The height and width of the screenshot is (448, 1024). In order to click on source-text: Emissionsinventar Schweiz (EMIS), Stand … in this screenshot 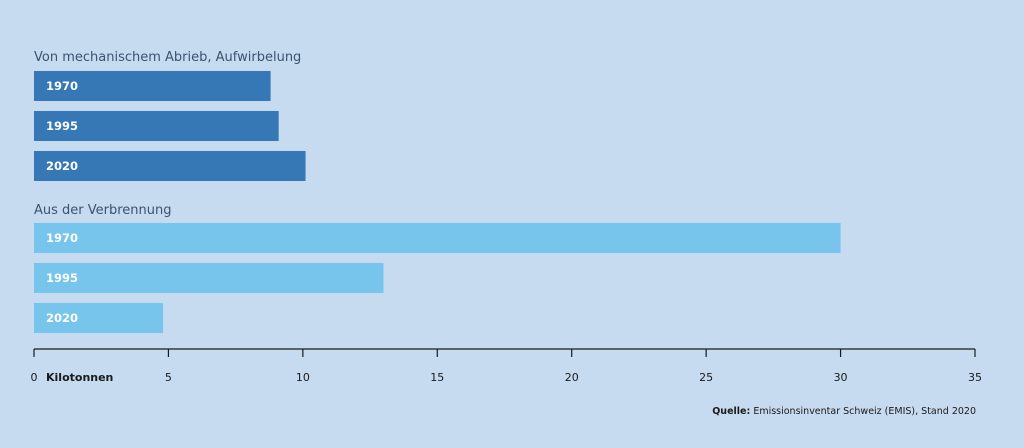, I will do `click(864, 411)`.